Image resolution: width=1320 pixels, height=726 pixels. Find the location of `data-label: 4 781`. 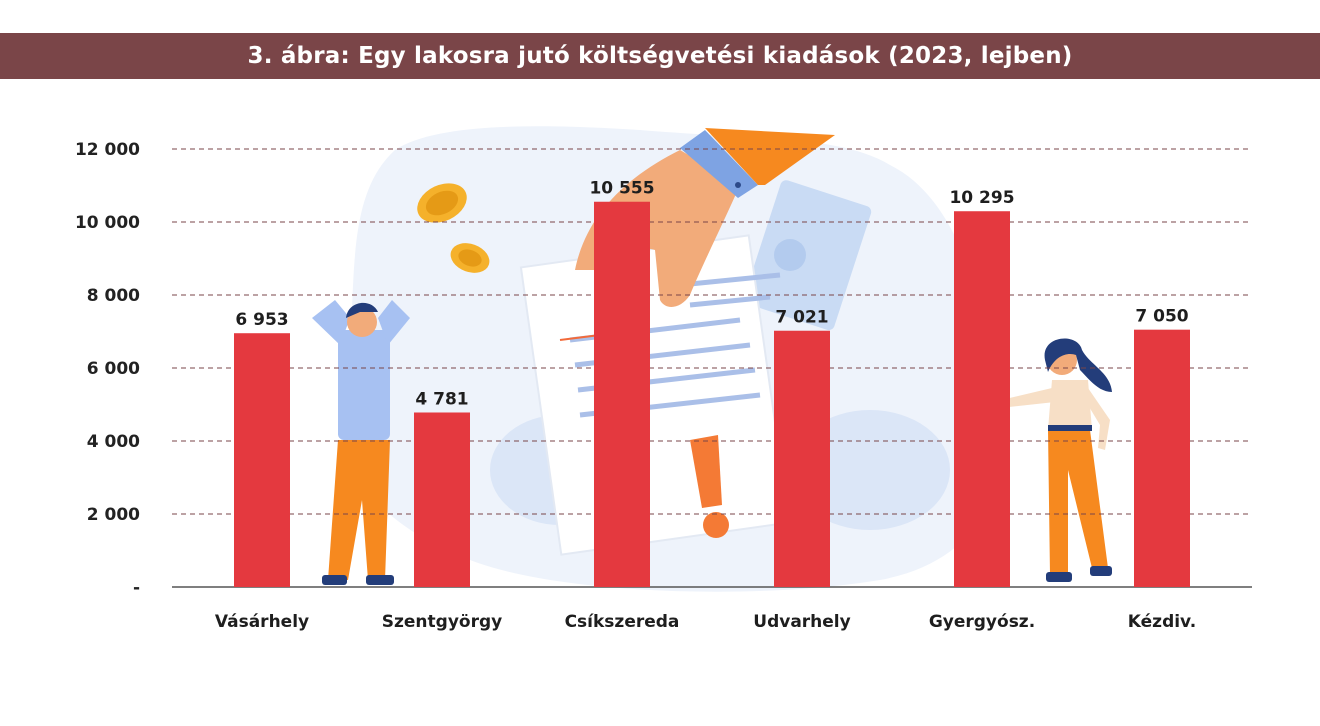

data-label: 4 781 is located at coordinates (441, 399).